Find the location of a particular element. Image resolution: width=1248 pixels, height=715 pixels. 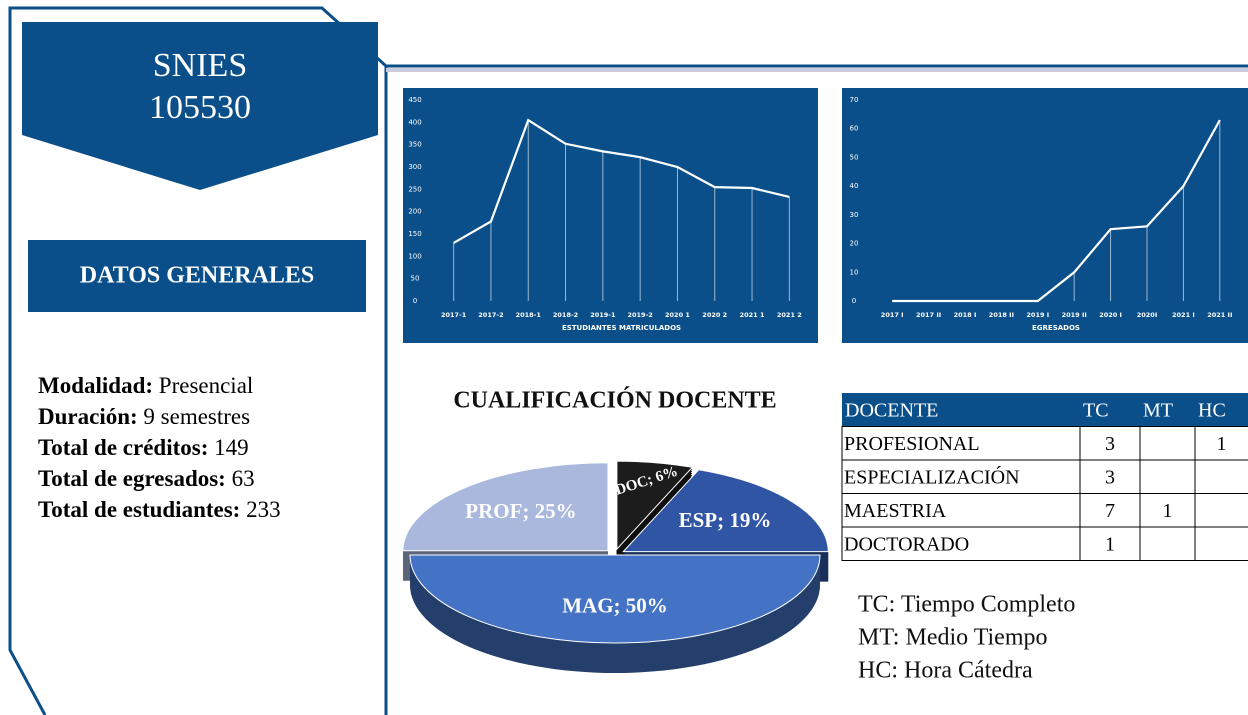

table-header-cell: MT is located at coordinates (1158, 410).